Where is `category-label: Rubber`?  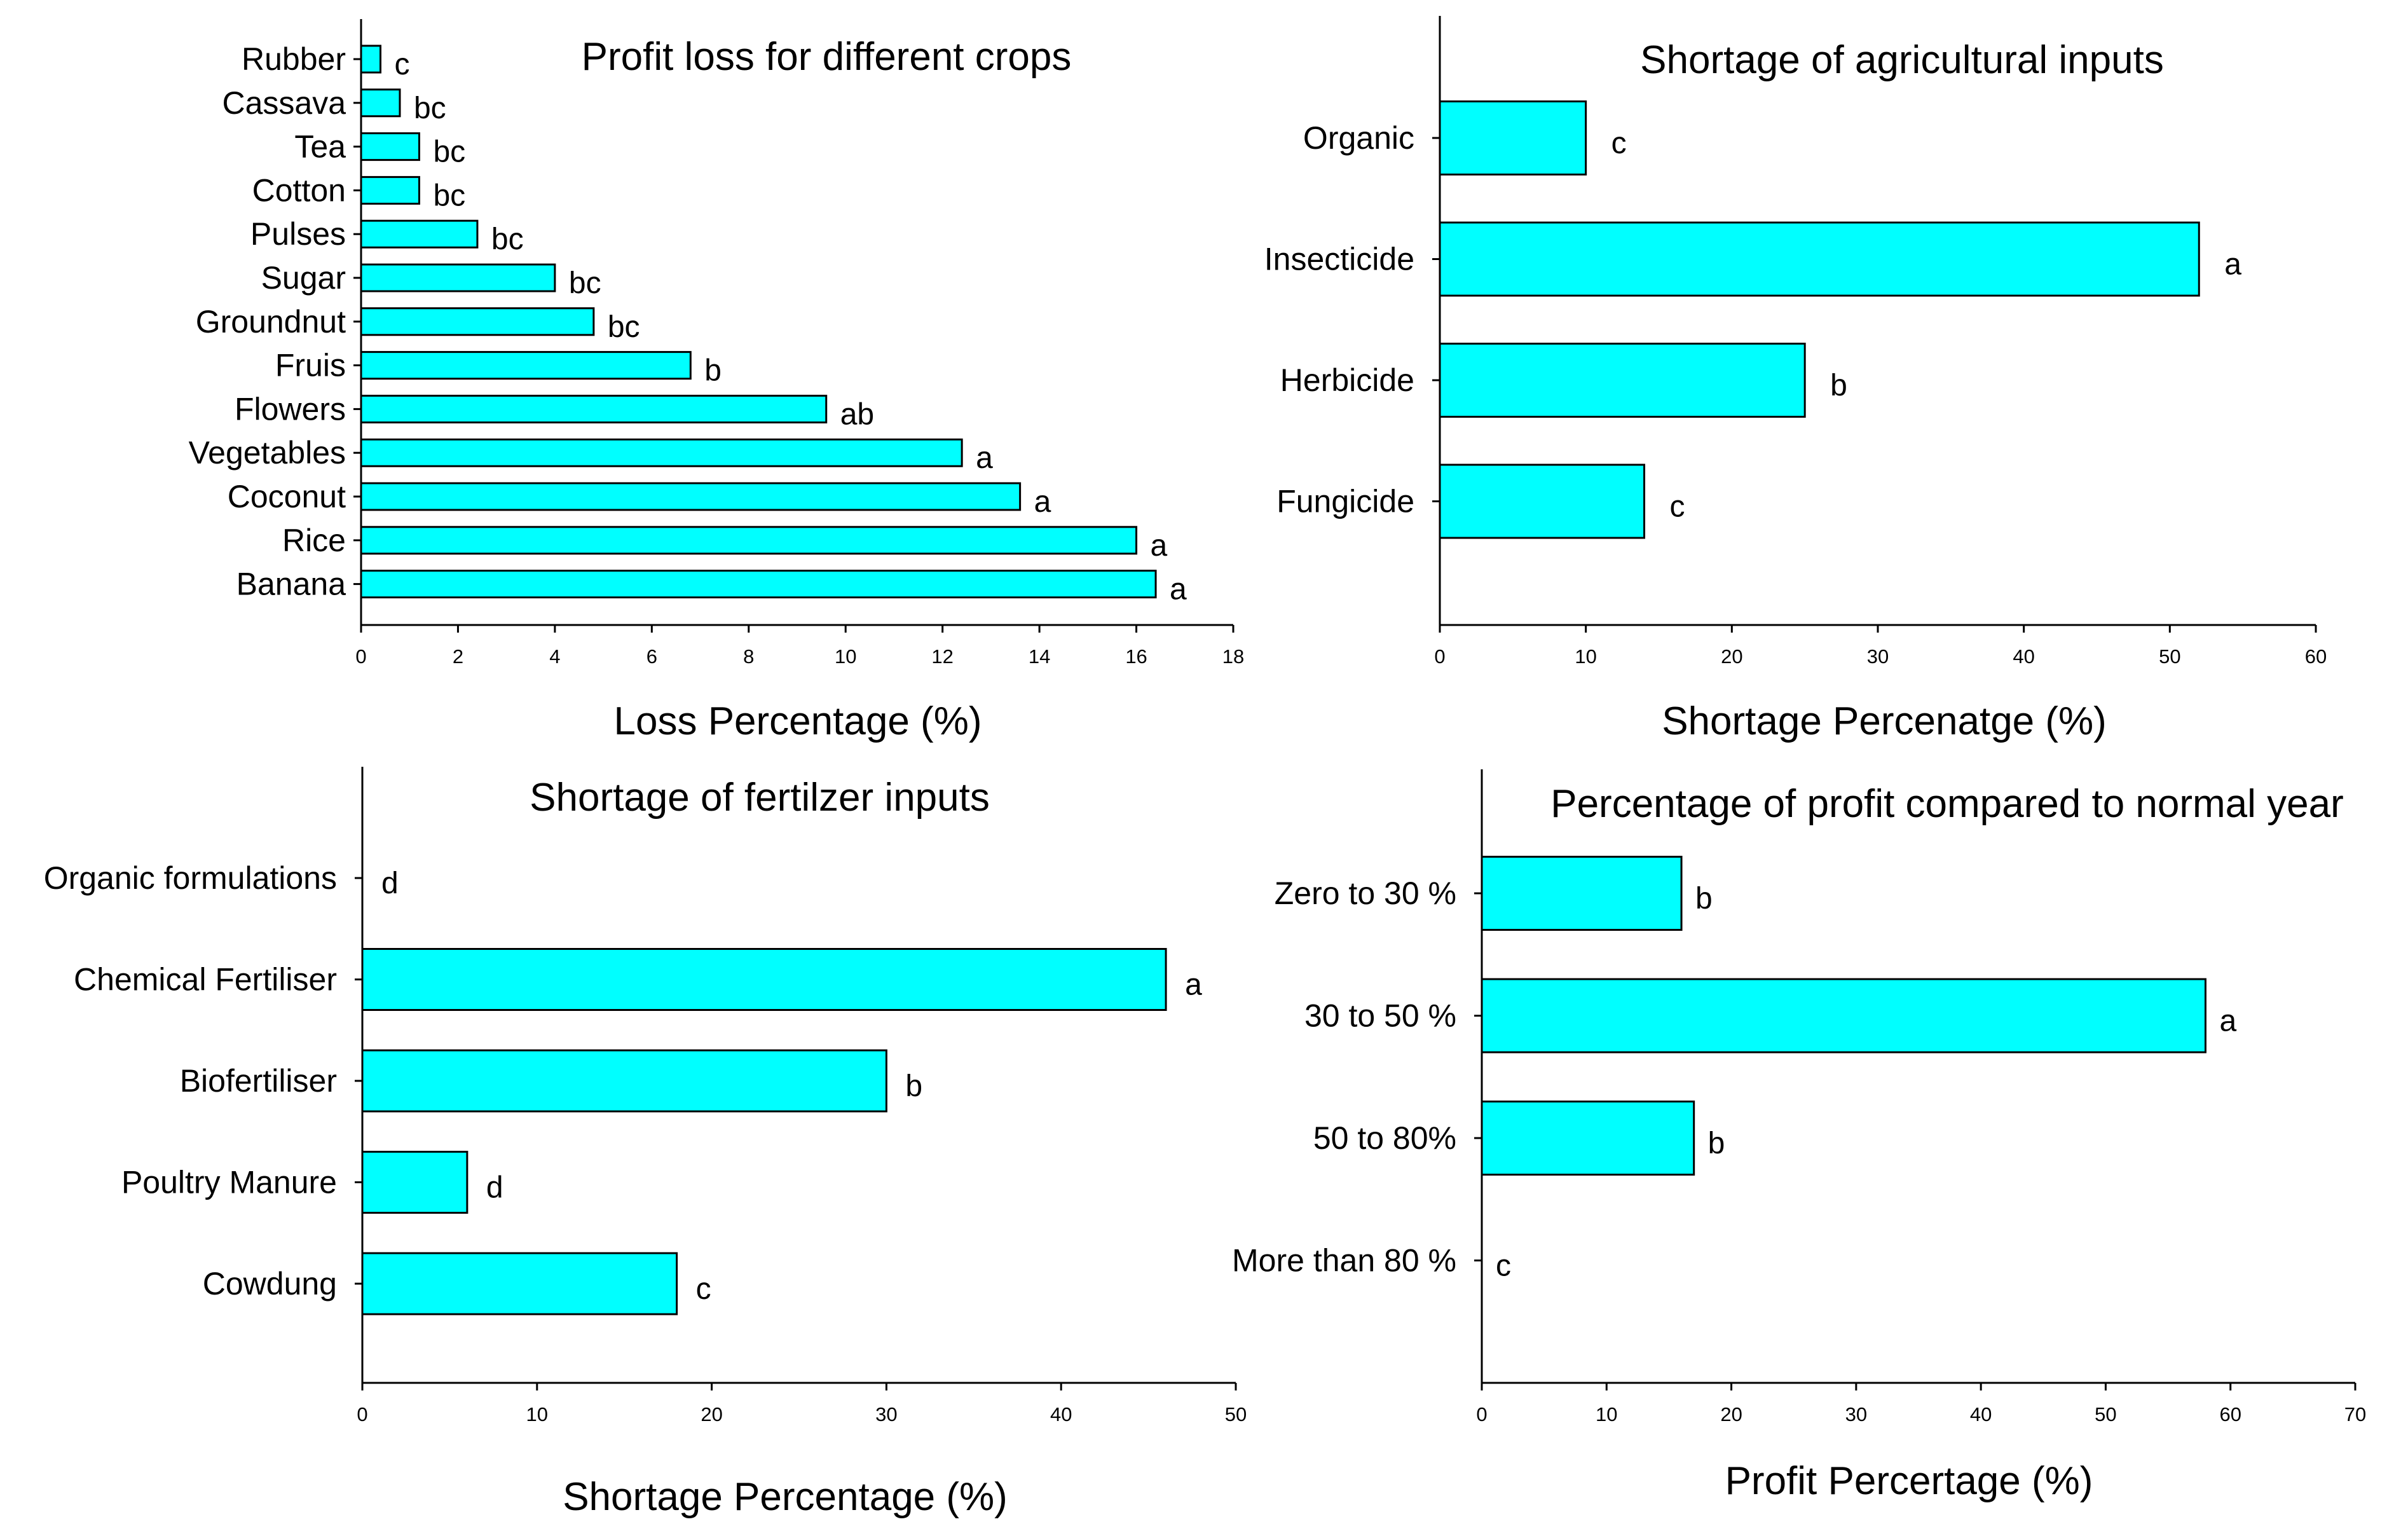 category-label: Rubber is located at coordinates (294, 59).